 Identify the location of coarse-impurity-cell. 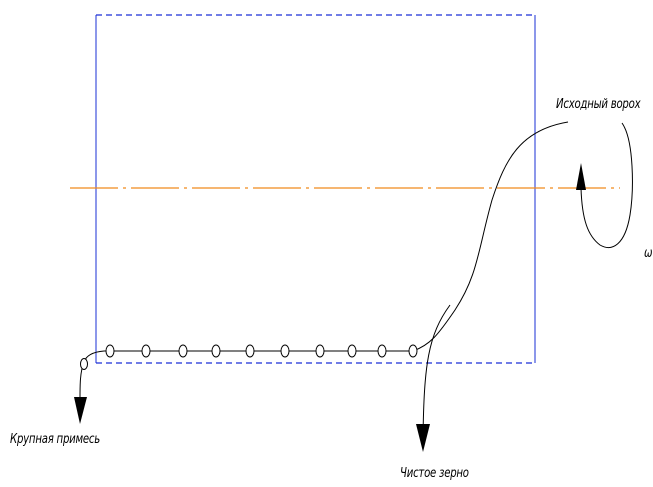
(84, 364).